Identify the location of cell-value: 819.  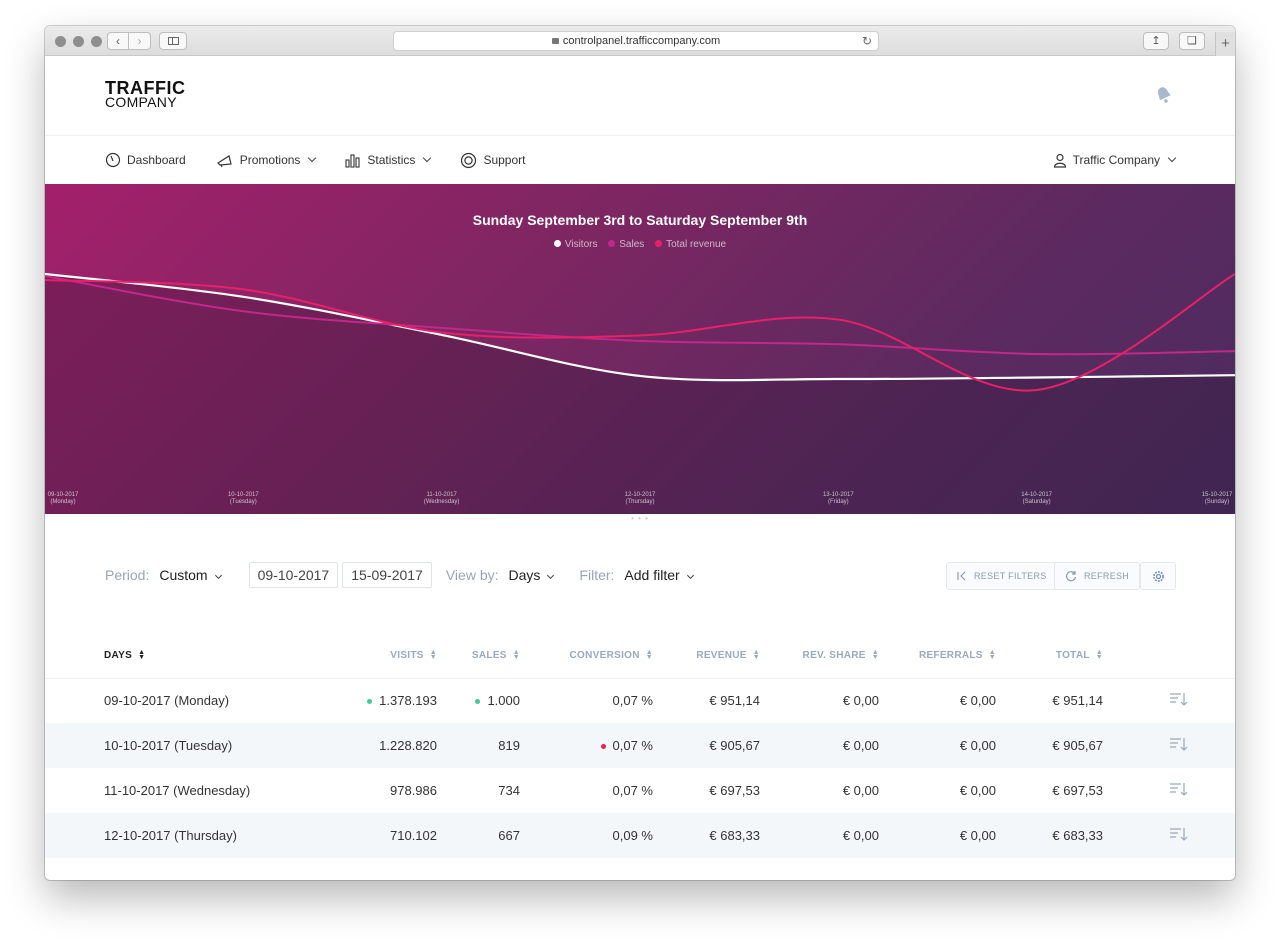
(509, 745).